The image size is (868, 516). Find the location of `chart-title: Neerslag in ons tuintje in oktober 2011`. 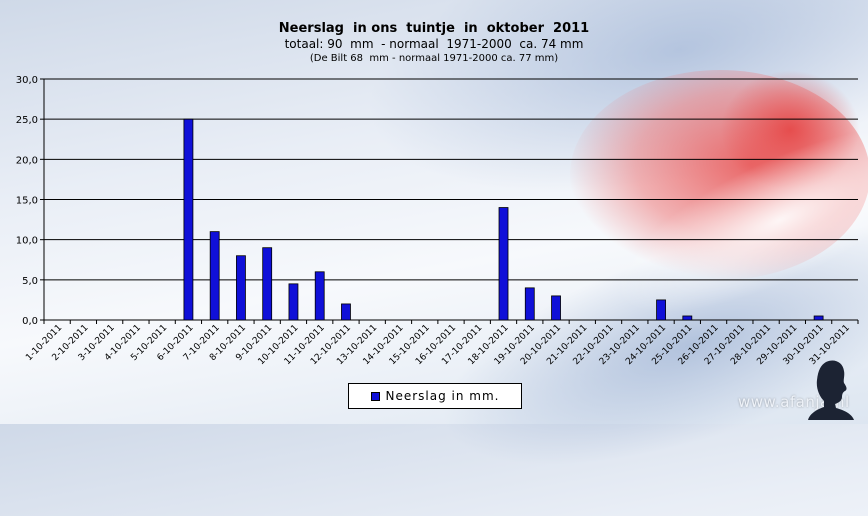

chart-title: Neerslag in ons tuintje in oktober 2011 is located at coordinates (434, 28).